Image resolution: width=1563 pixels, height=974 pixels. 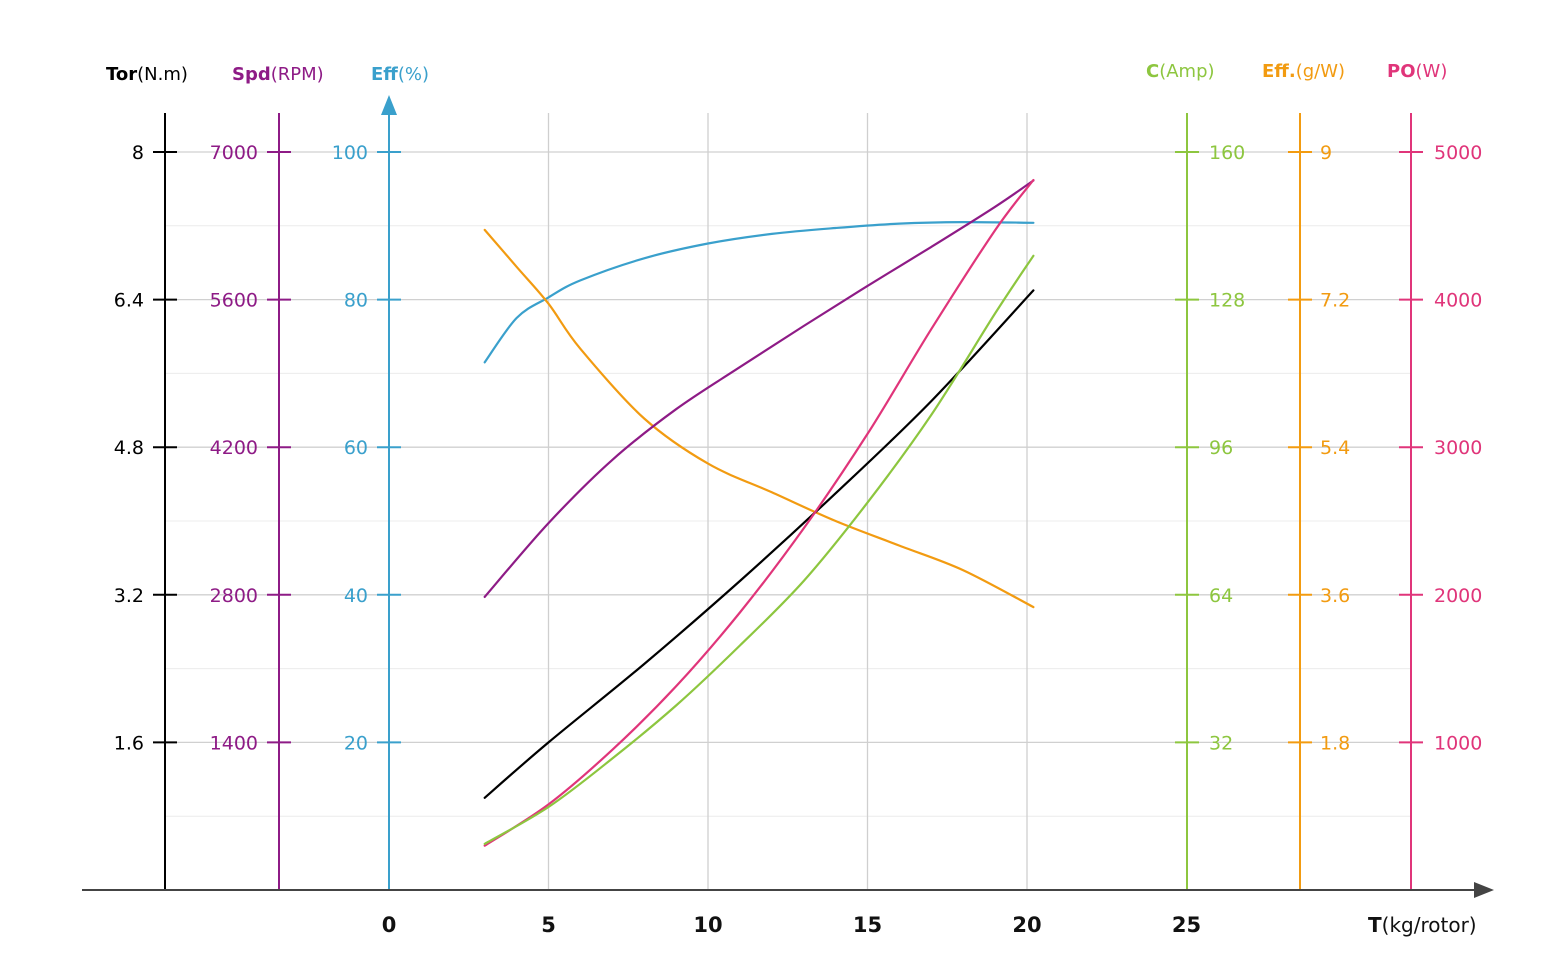 I want to click on x-tick-label: 20, so click(x=1026, y=925).